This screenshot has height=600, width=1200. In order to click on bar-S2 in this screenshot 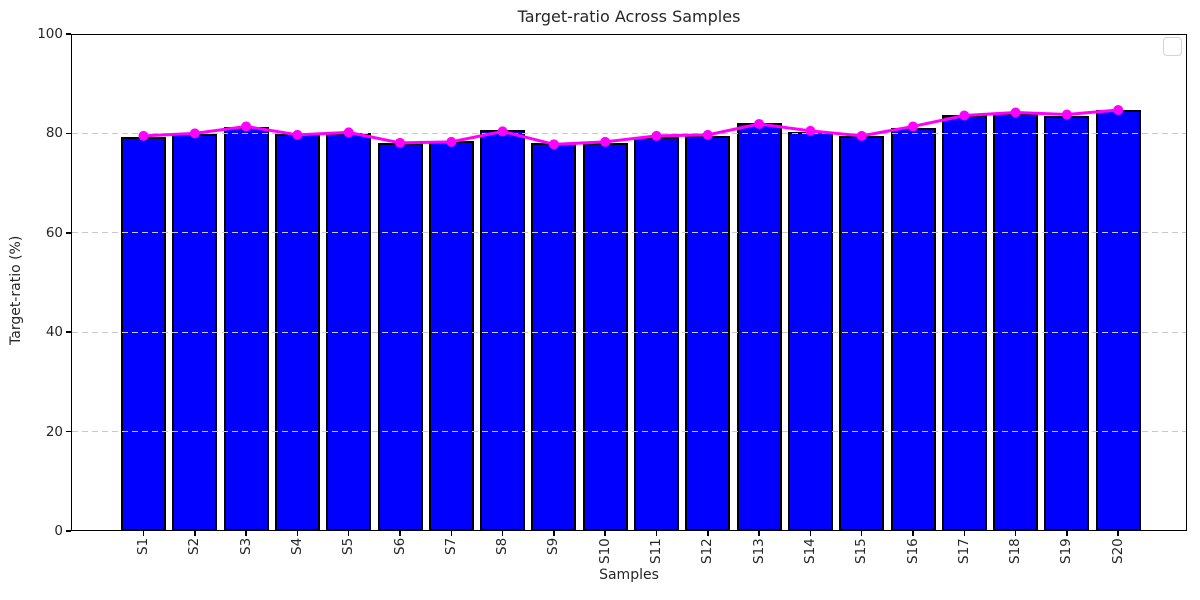, I will do `click(195, 332)`.